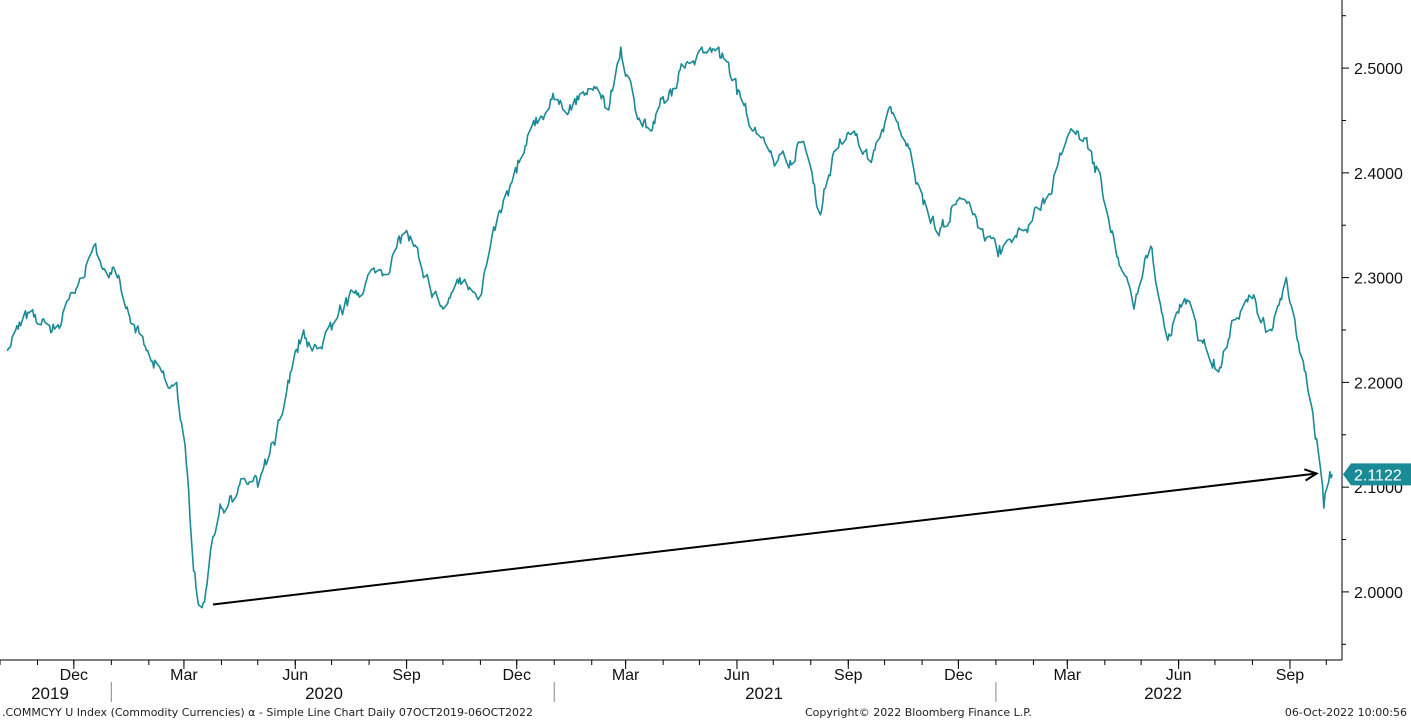  What do you see at coordinates (1311, 475) in the screenshot?
I see `arrow-head` at bounding box center [1311, 475].